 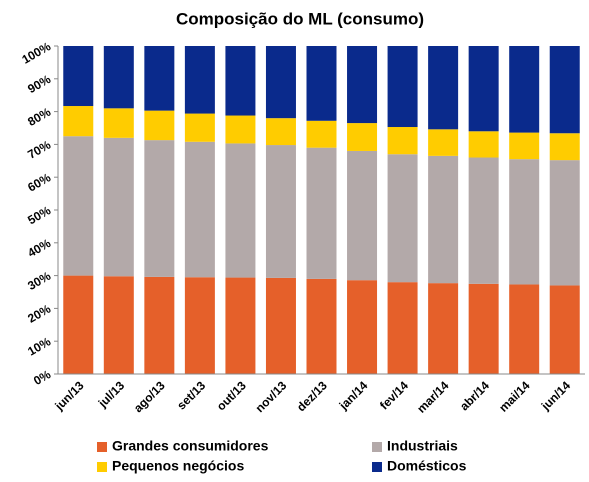 What do you see at coordinates (39, 84) in the screenshot?
I see `y-tick-label: 90%` at bounding box center [39, 84].